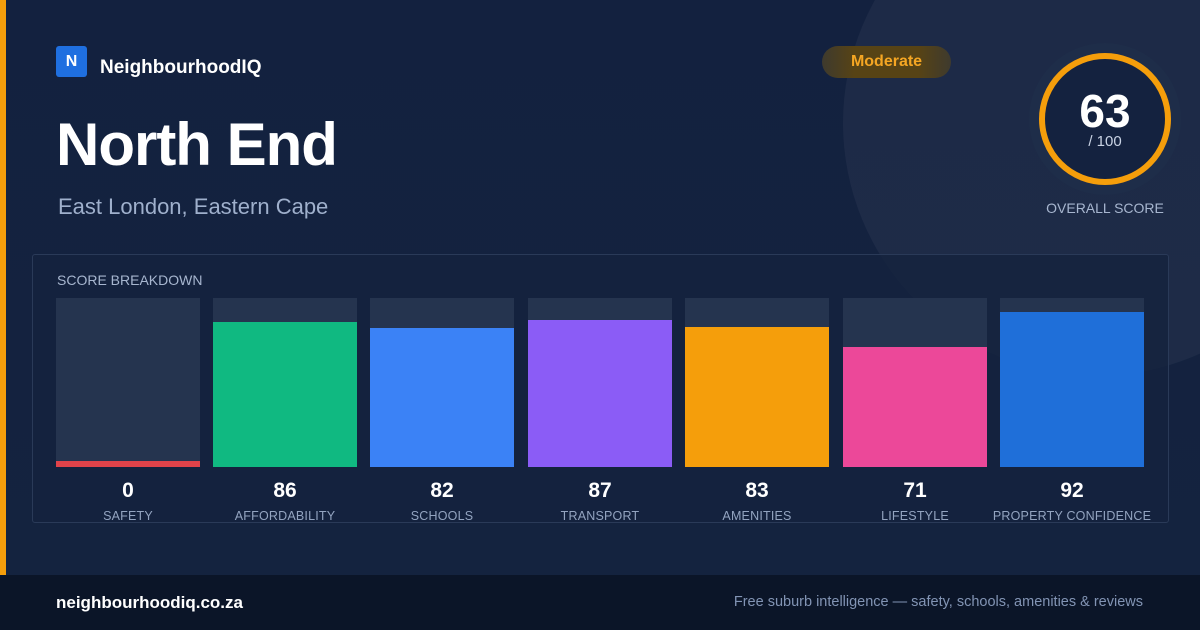 This screenshot has width=1200, height=630. I want to click on ring-inner, so click(1105, 119).